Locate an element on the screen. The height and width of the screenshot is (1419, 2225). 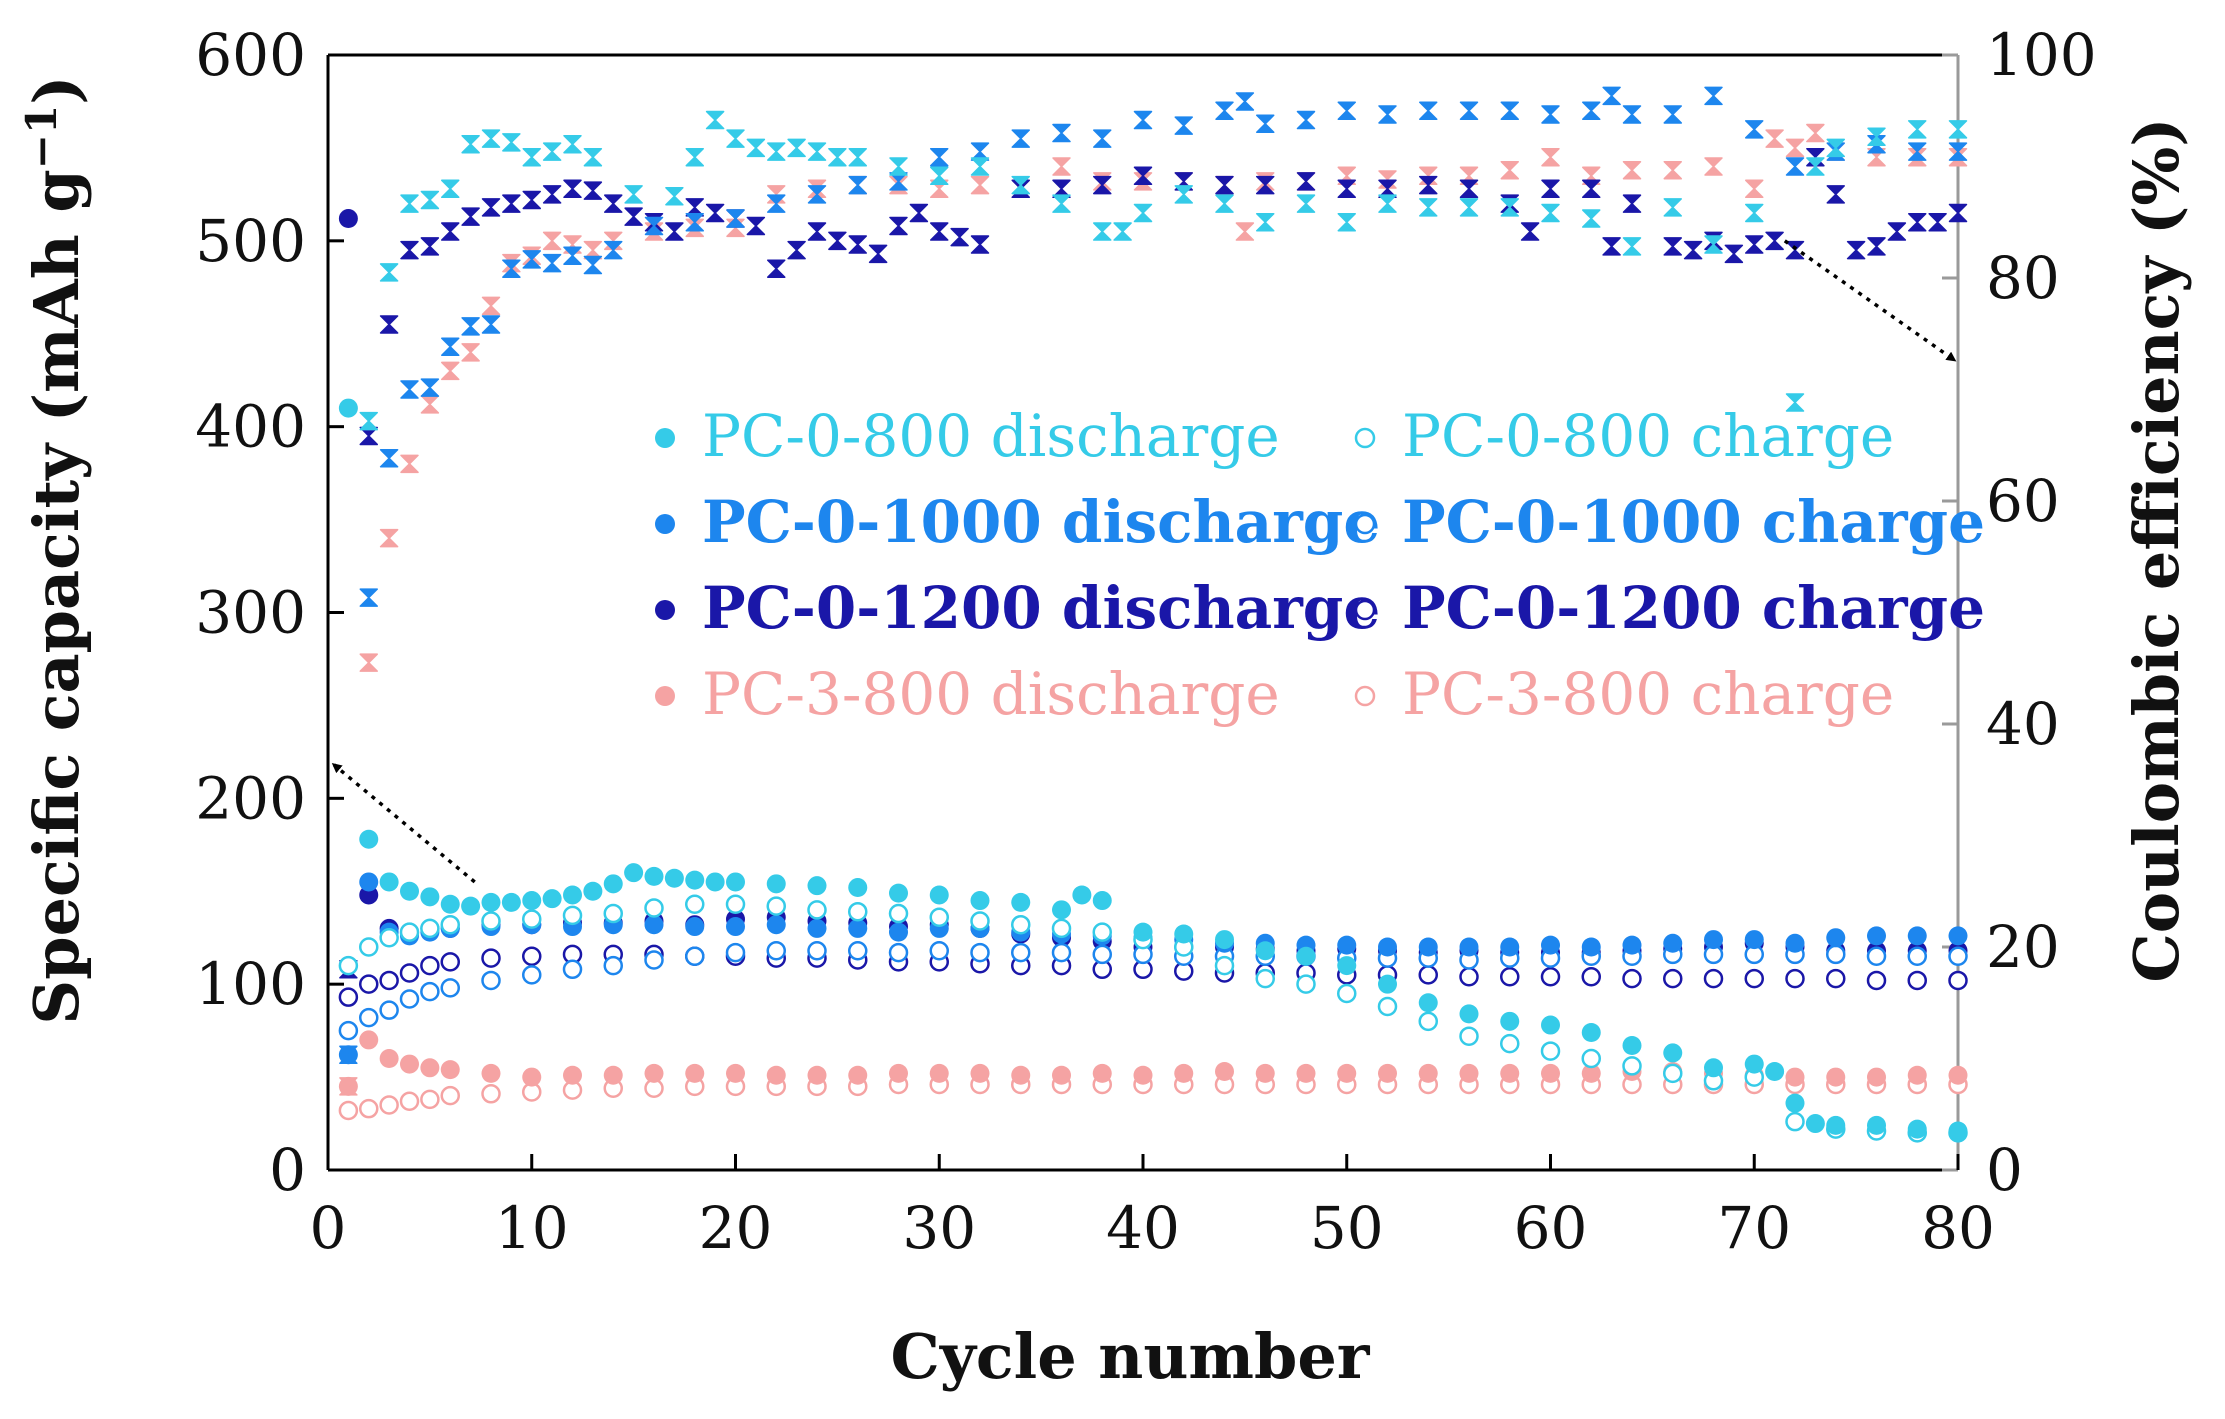
right-axis-arrow is located at coordinates (1870, 300).